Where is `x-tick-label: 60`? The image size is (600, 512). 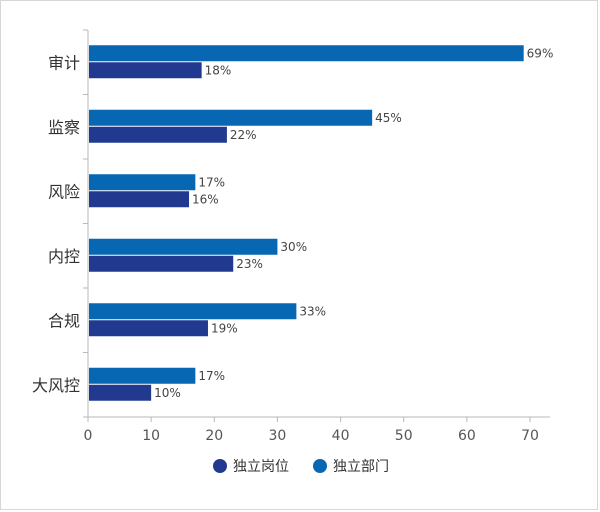 x-tick-label: 60 is located at coordinates (467, 436).